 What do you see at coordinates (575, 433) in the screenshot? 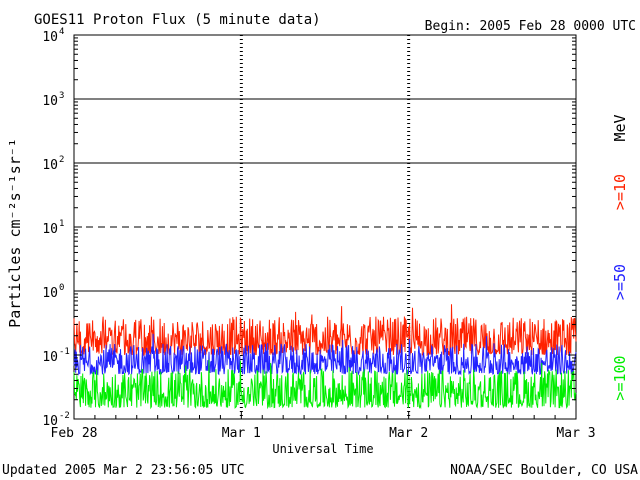
I see `x-tick-label: Mar 3` at bounding box center [575, 433].